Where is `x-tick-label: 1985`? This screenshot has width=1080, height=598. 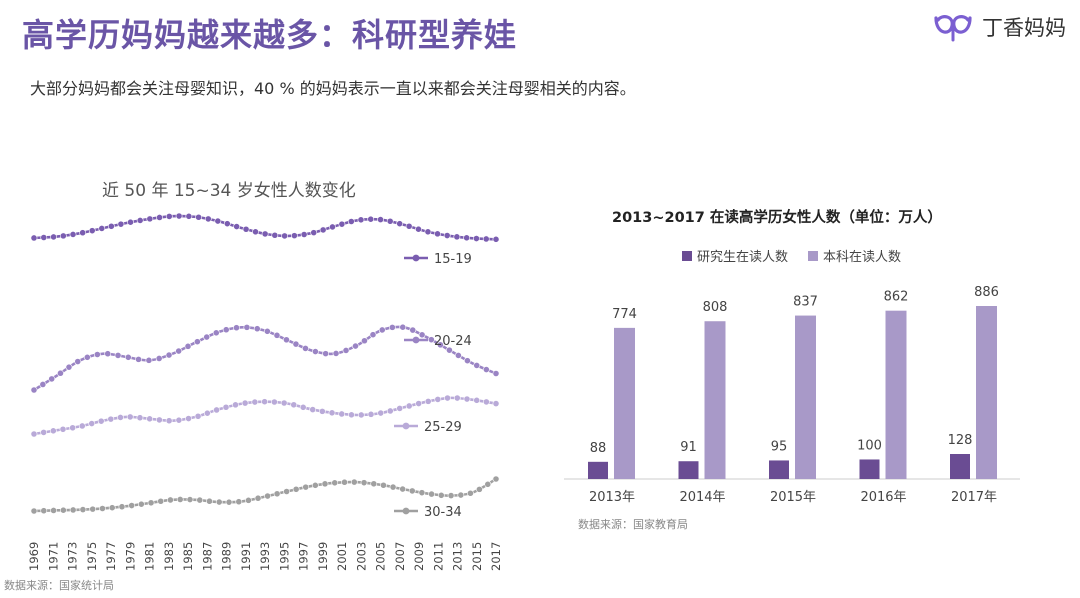
x-tick-label: 1985 is located at coordinates (188, 556).